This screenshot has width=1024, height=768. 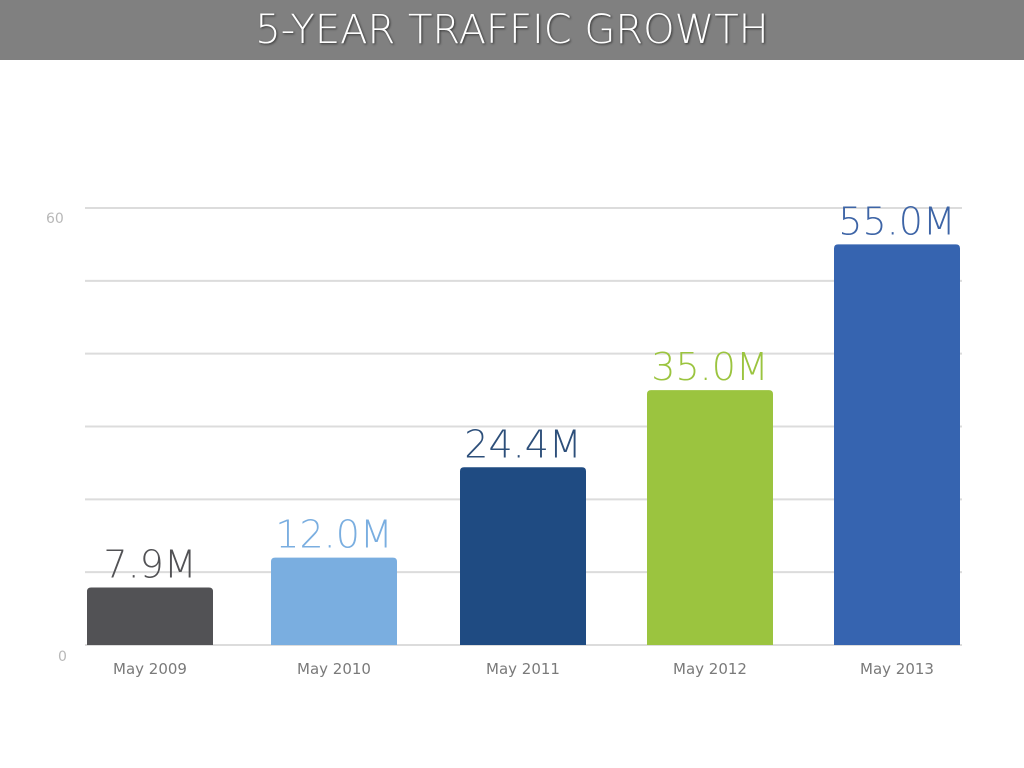 I want to click on y-tick-label: 0, so click(x=62, y=657).